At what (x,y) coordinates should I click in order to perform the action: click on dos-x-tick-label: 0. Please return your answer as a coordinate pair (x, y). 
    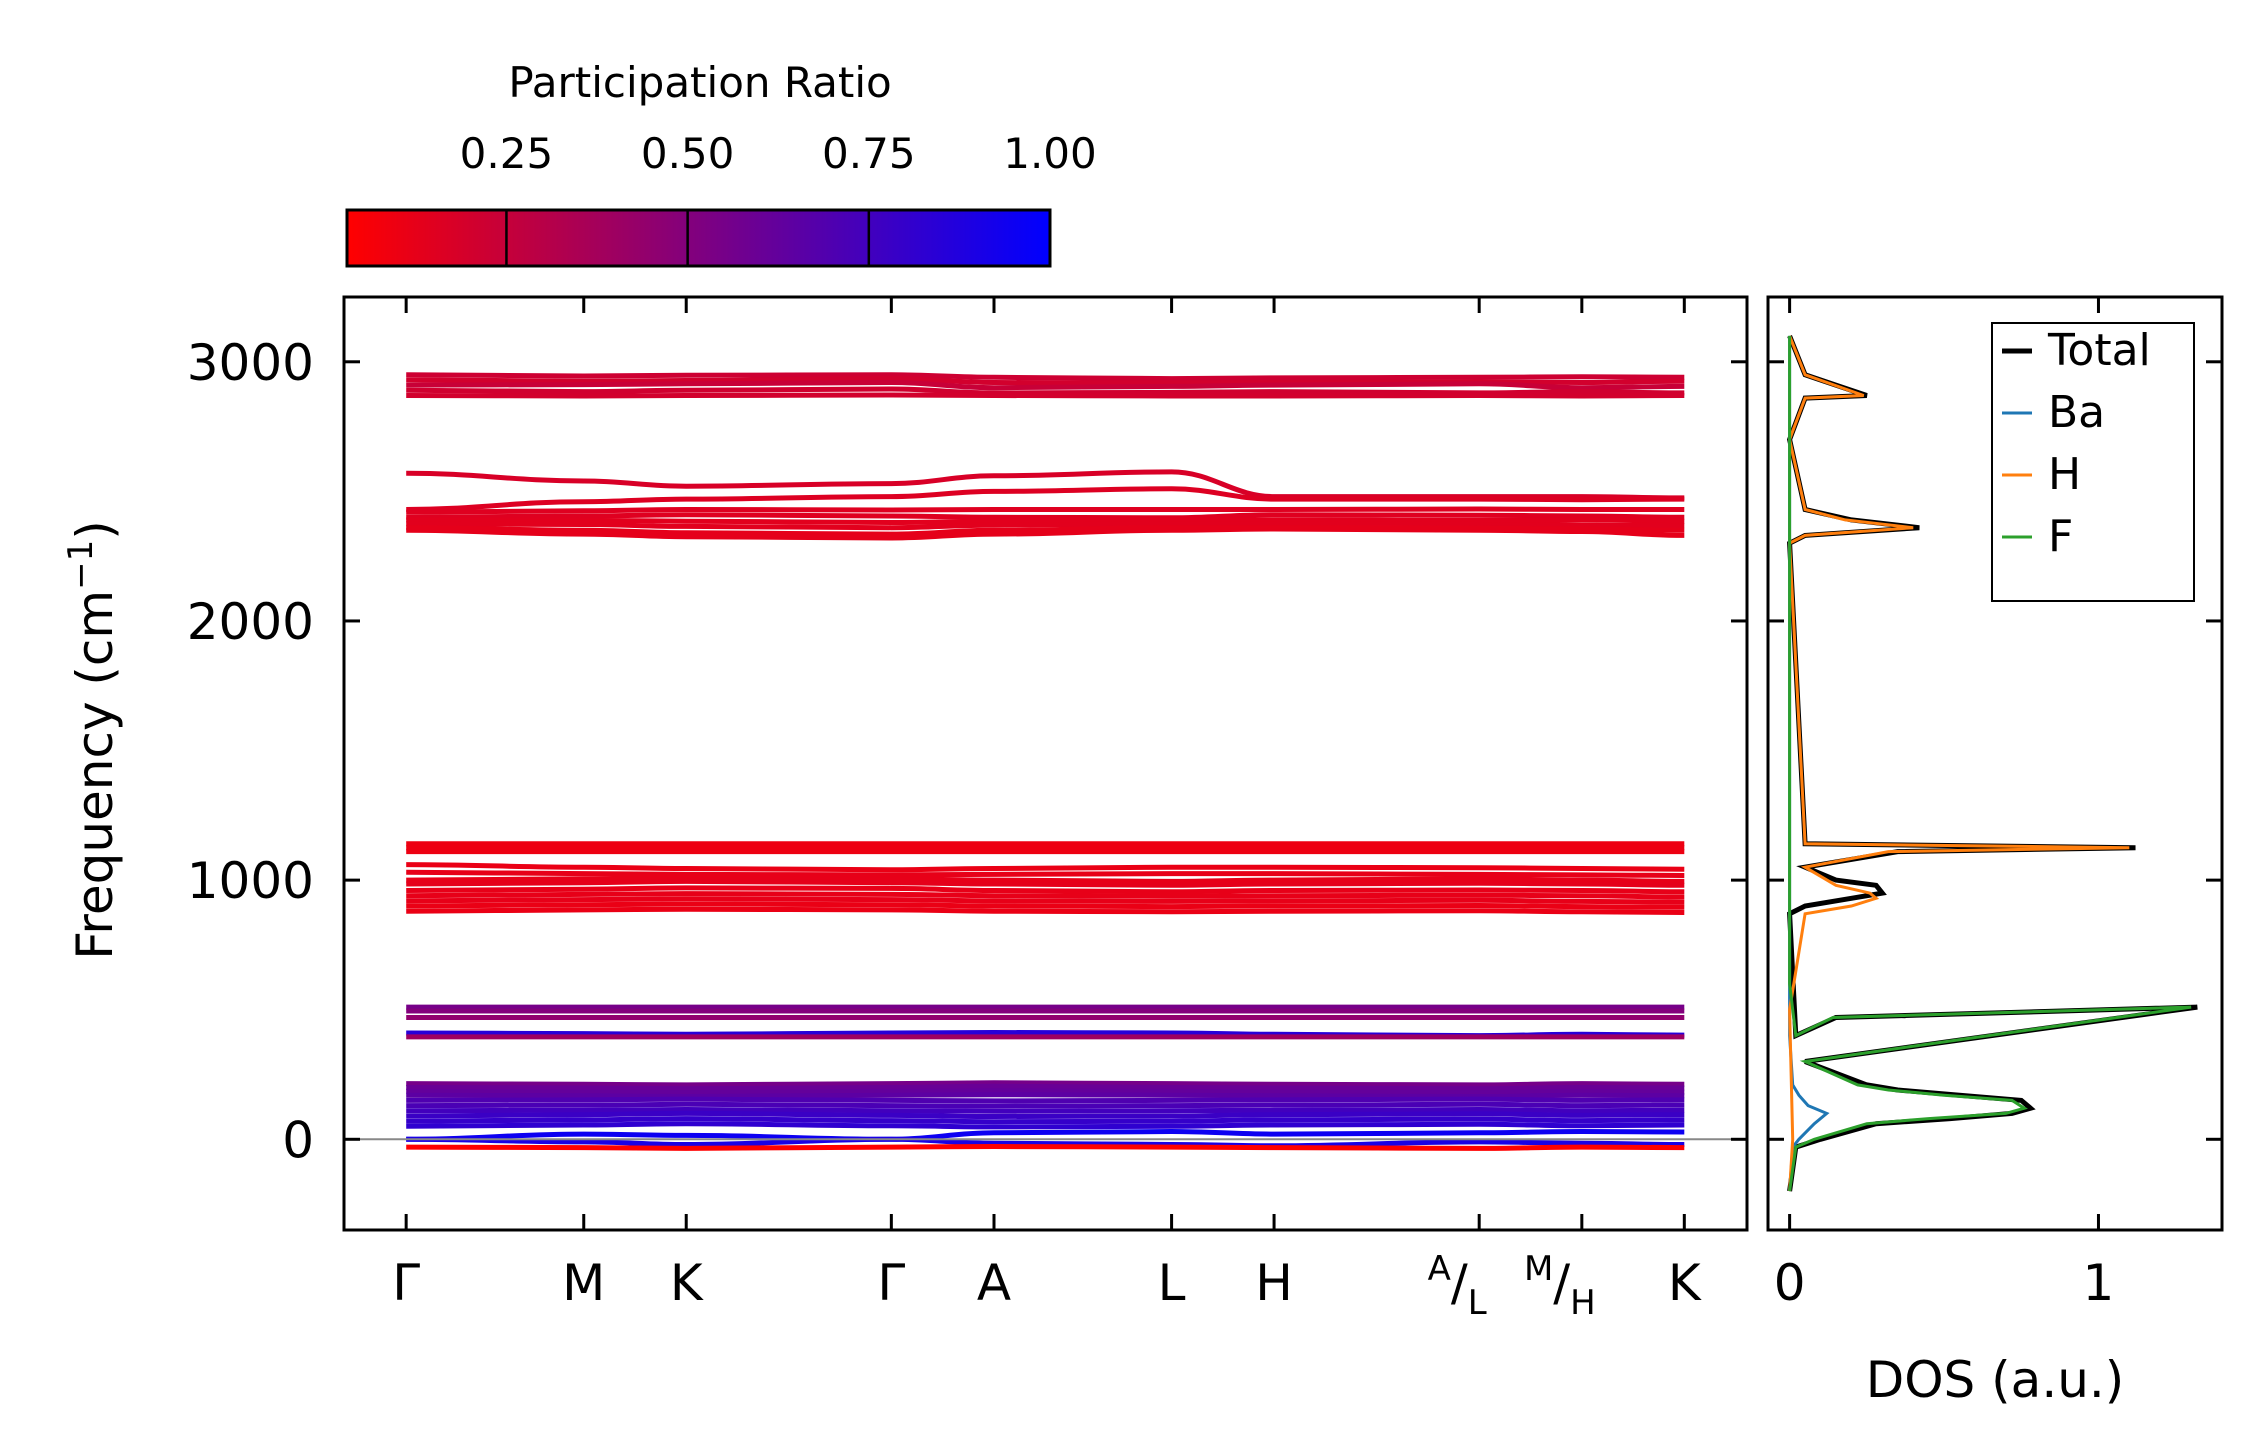
    Looking at the image, I should click on (1790, 1283).